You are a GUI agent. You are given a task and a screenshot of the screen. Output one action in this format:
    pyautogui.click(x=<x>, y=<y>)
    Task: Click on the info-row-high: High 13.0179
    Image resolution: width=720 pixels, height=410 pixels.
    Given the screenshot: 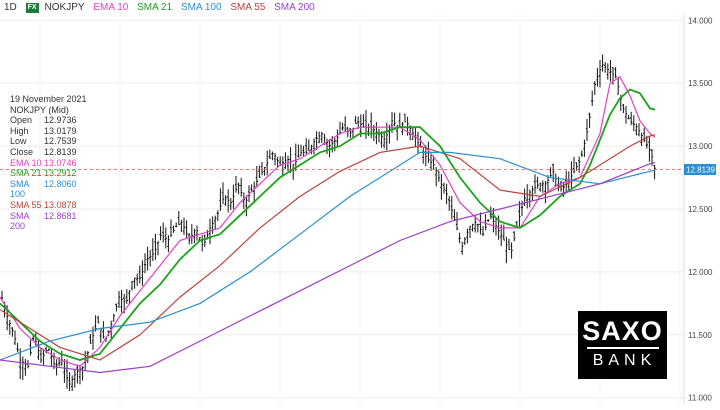 What is the action you would take?
    pyautogui.click(x=48, y=131)
    